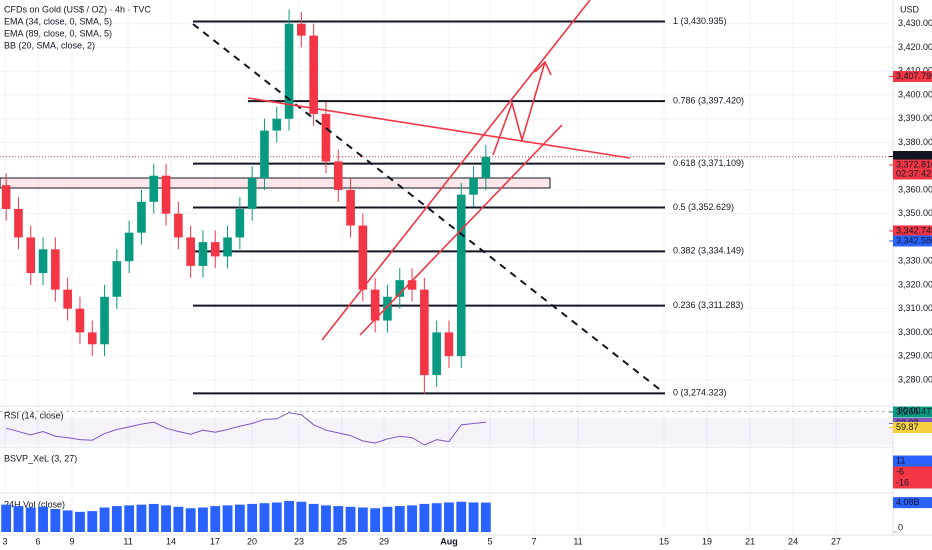 The width and height of the screenshot is (932, 550). Describe the element at coordinates (914, 164) in the screenshot. I see `price-tag: 3,372.810` at that location.